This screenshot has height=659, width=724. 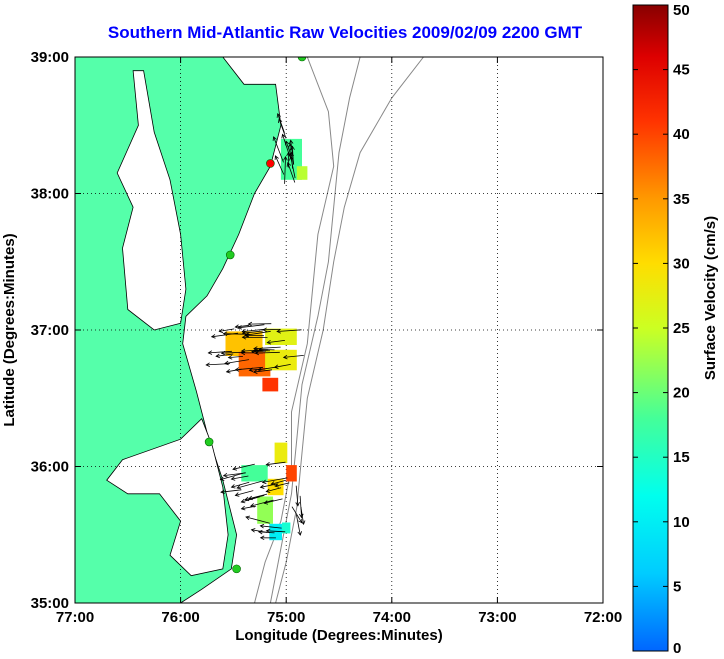 What do you see at coordinates (315, 330) in the screenshot?
I see `isobath-line` at bounding box center [315, 330].